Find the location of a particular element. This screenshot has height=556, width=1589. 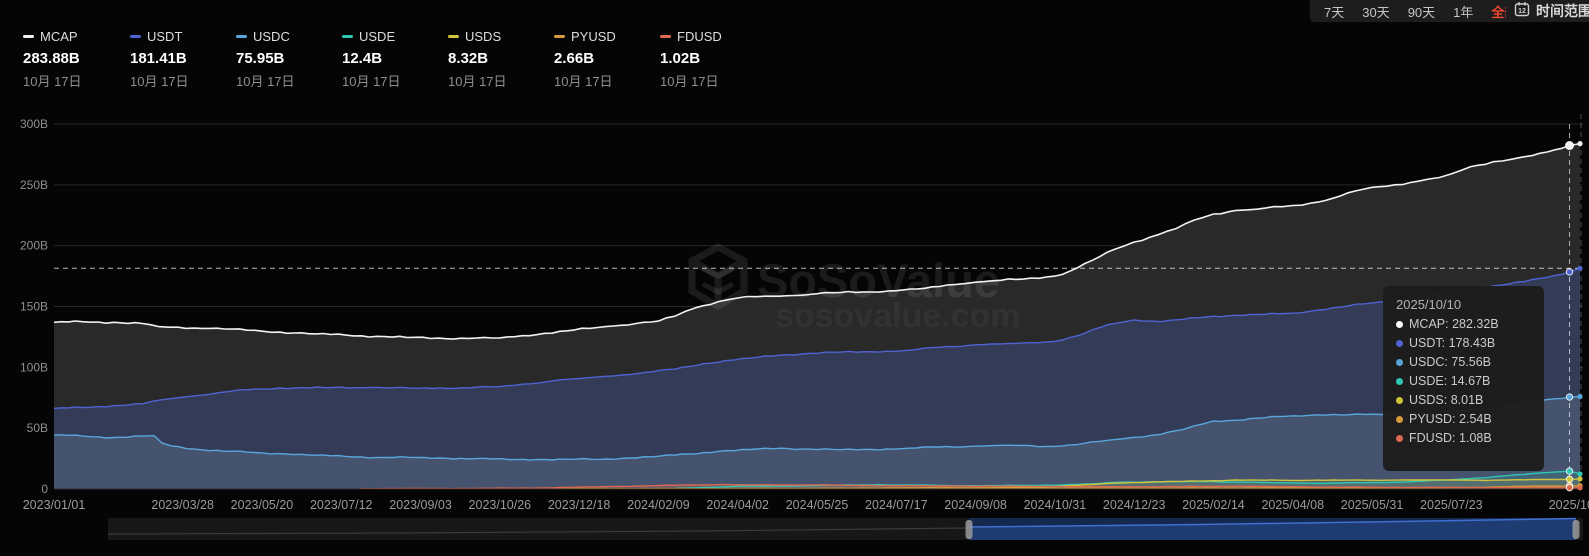

legend-item-usds: USDS 8.32B 10月 17日 is located at coordinates (477, 59).